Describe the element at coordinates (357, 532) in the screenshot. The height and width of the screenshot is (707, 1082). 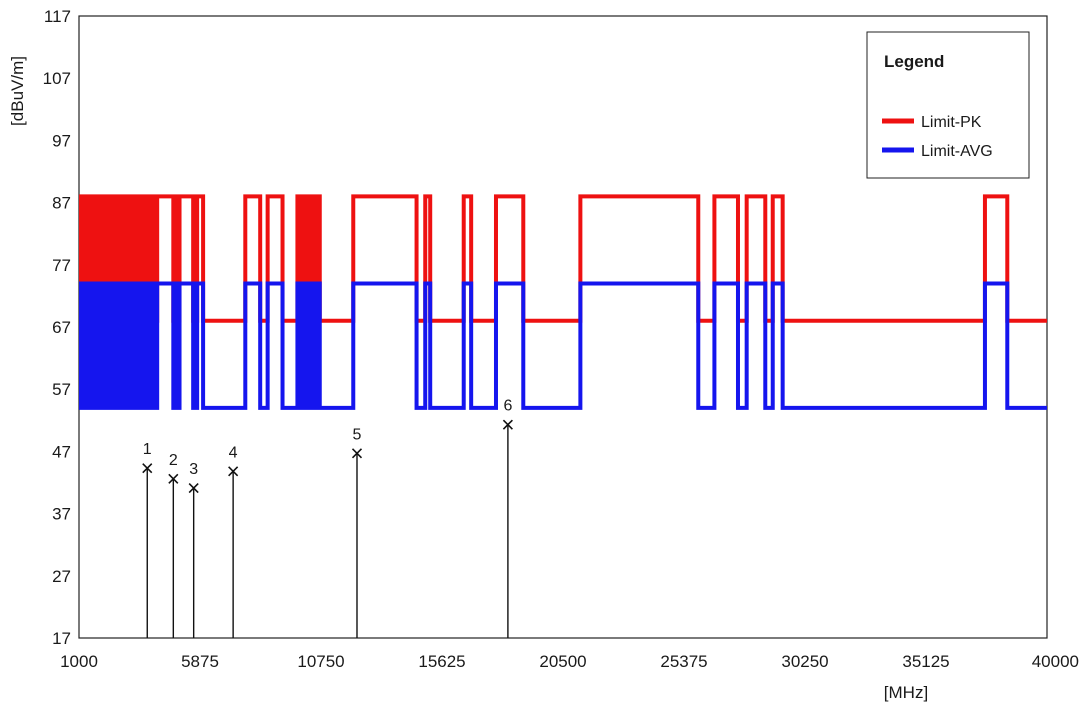
I see `marker-5: 5` at that location.